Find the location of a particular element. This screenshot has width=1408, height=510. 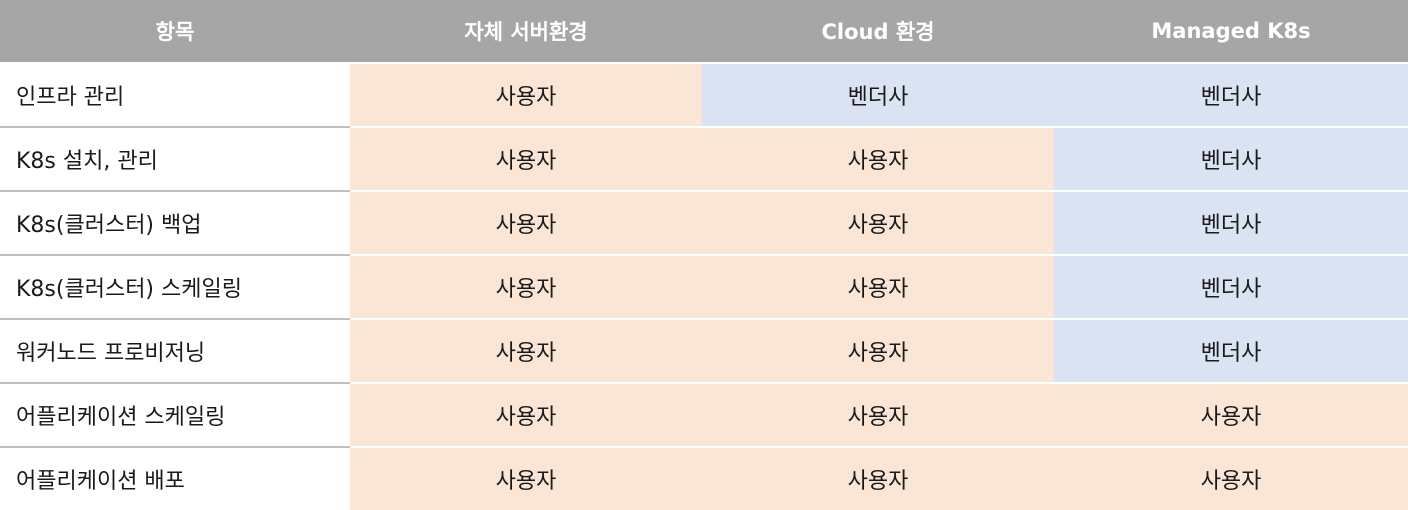

table-row: 어플리케이션 스케일링 사용자 사용자 사용자 is located at coordinates (704, 415).